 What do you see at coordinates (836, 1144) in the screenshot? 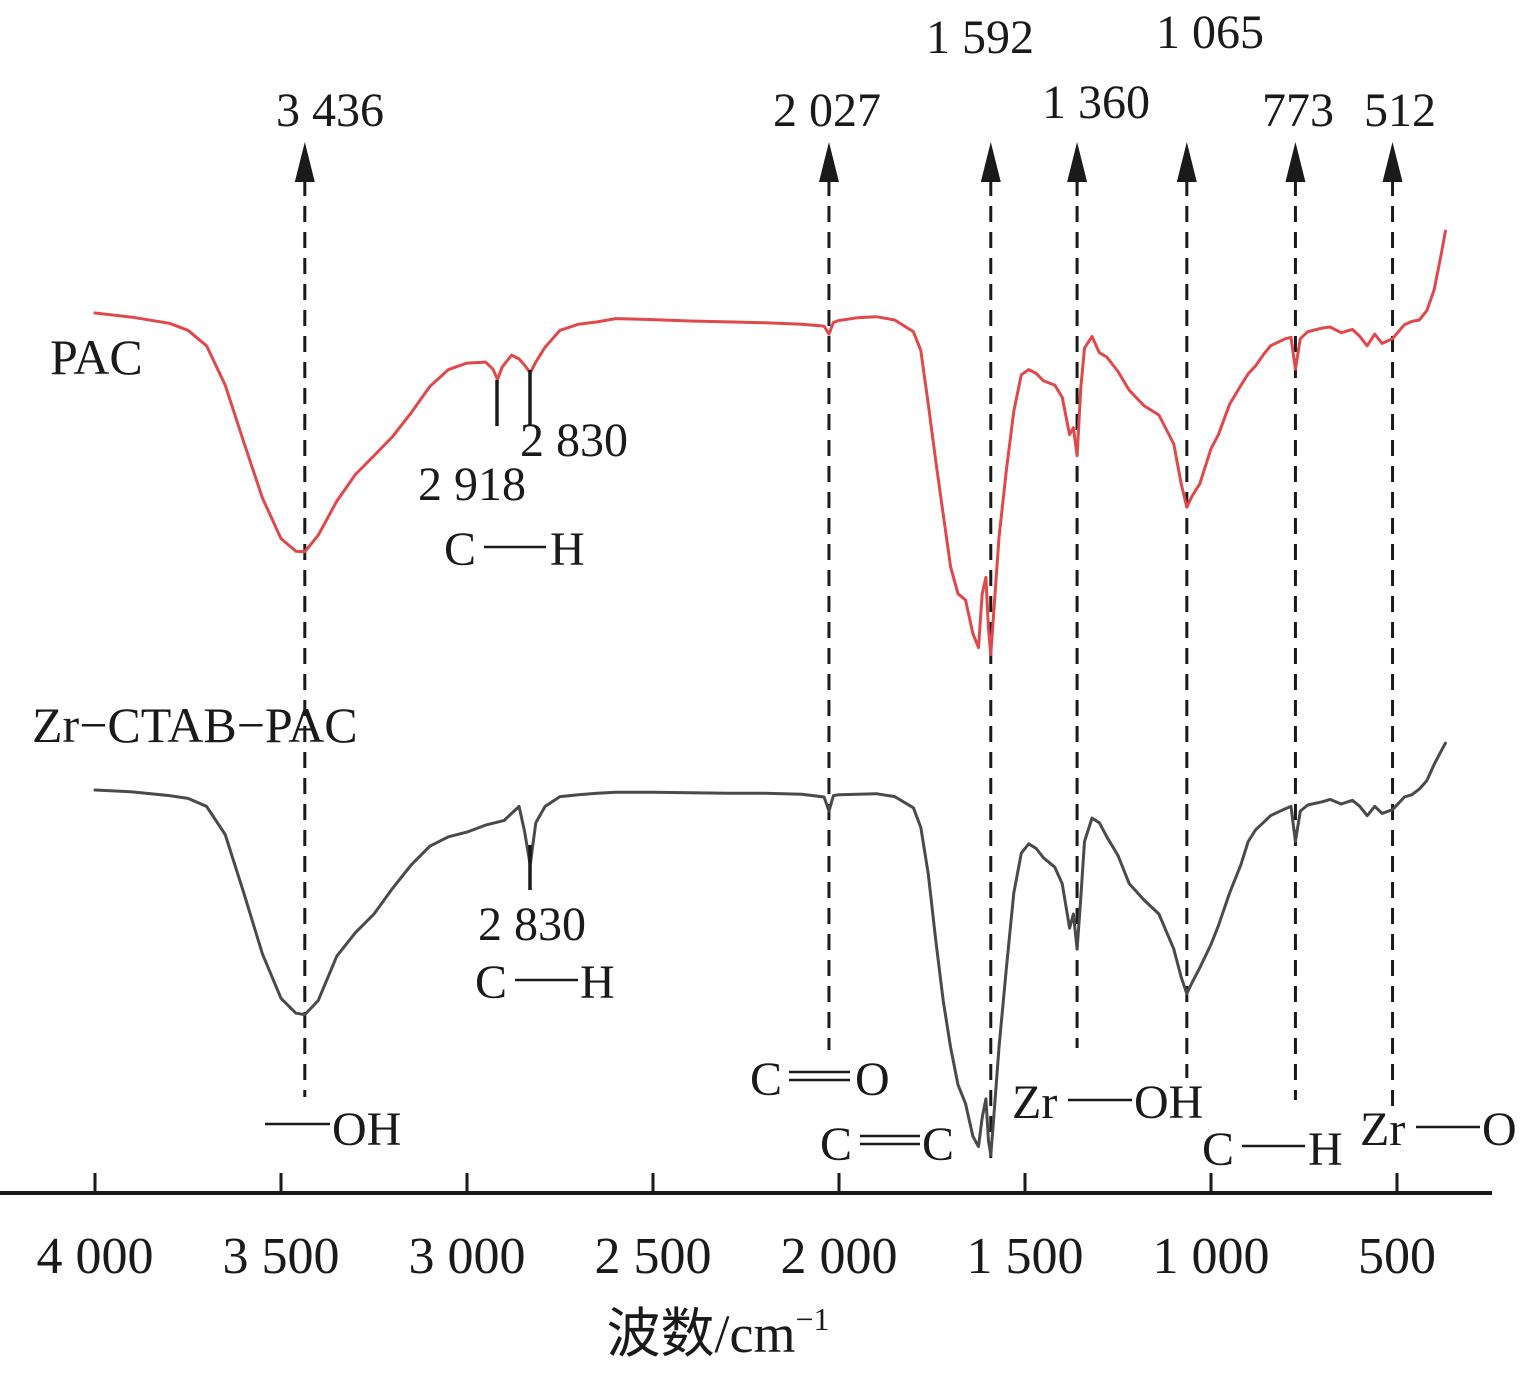
I see `cc-c1: C` at bounding box center [836, 1144].